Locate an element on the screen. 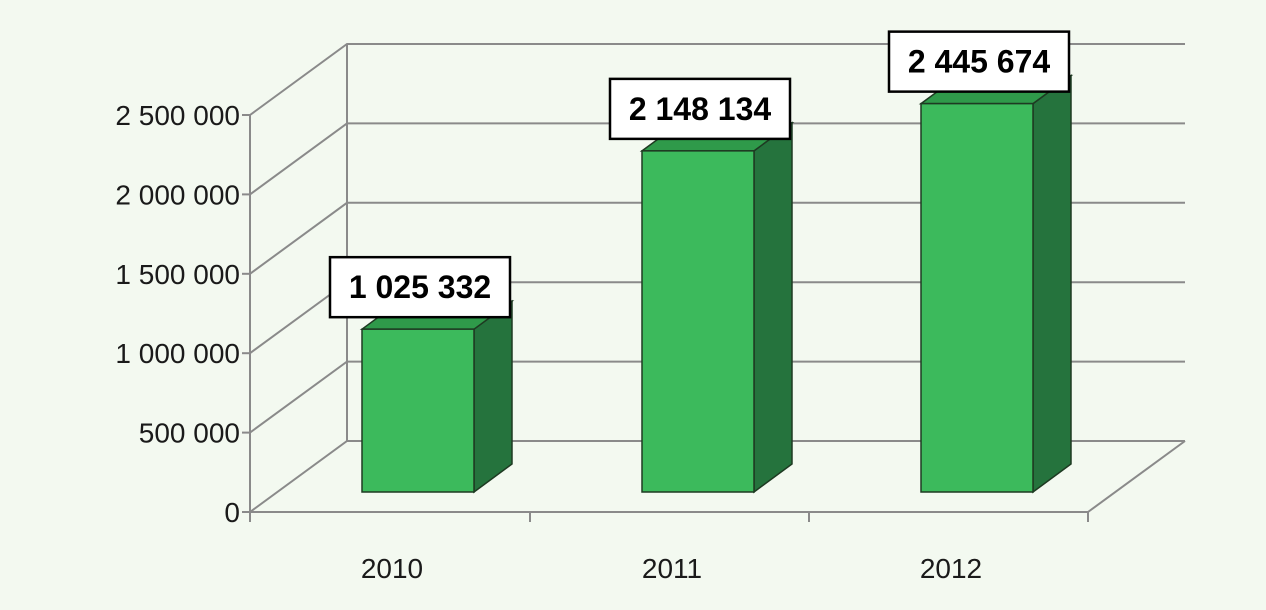 The height and width of the screenshot is (610, 1266). data-label-text: 2 445 674 is located at coordinates (979, 62).